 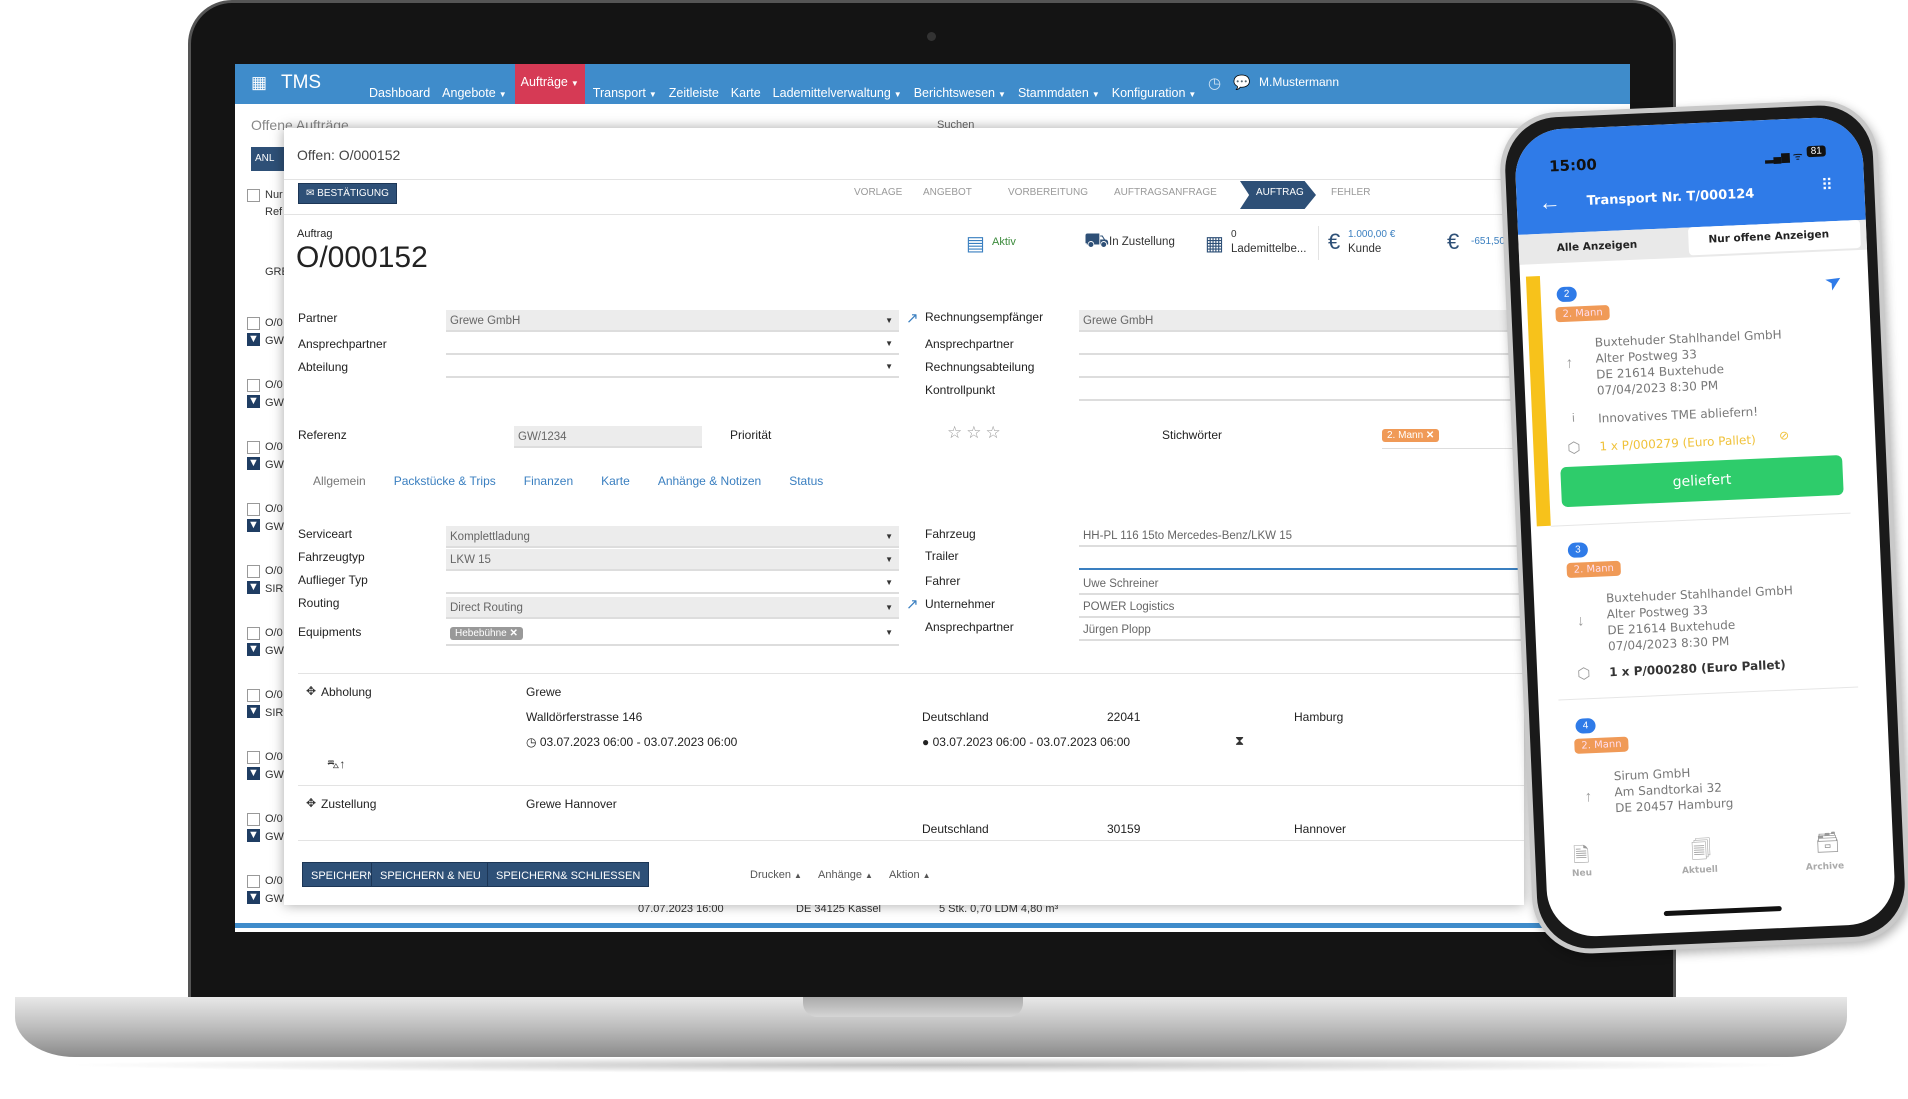 What do you see at coordinates (960, 95) in the screenshot?
I see `nav-item-berichtswesen: Berichtswesen ▼` at bounding box center [960, 95].